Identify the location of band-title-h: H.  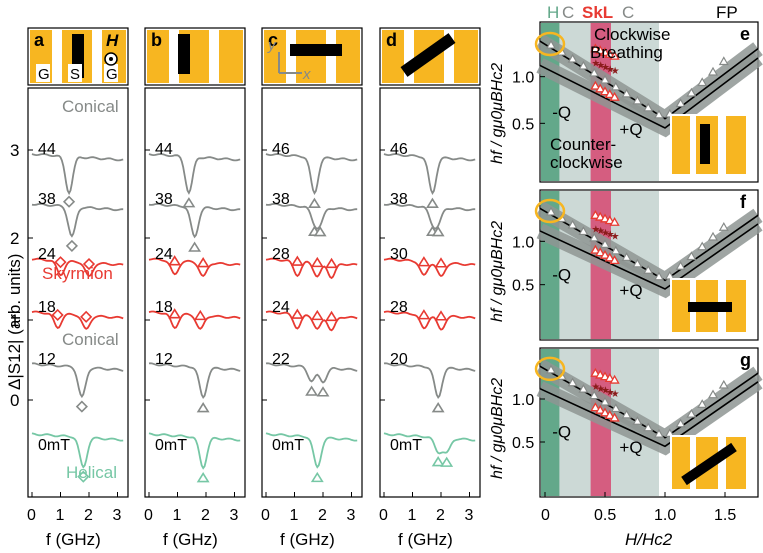
(553, 12).